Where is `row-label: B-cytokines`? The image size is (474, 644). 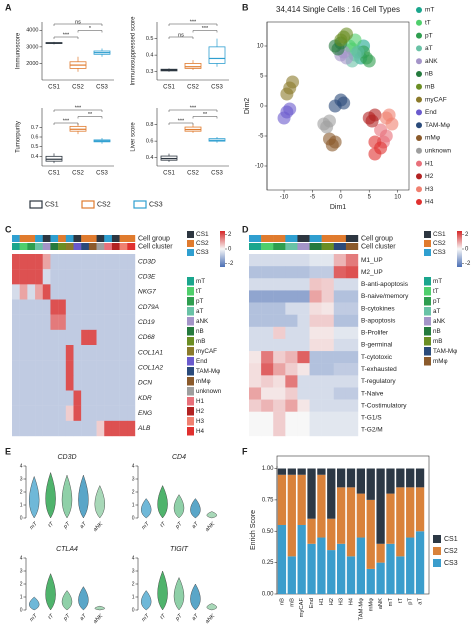
row-label: B-cytokines is located at coordinates (378, 308).